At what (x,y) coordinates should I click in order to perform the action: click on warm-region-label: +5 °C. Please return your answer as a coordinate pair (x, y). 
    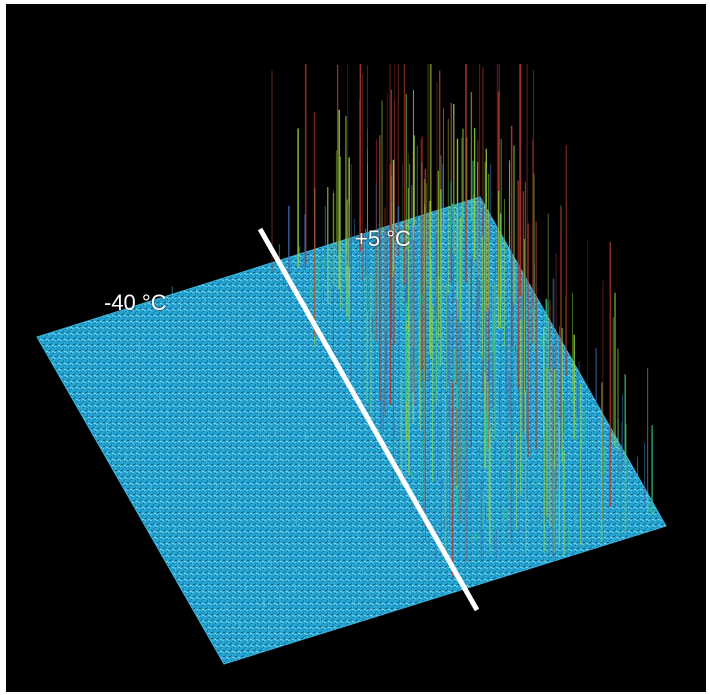
    Looking at the image, I should click on (383, 238).